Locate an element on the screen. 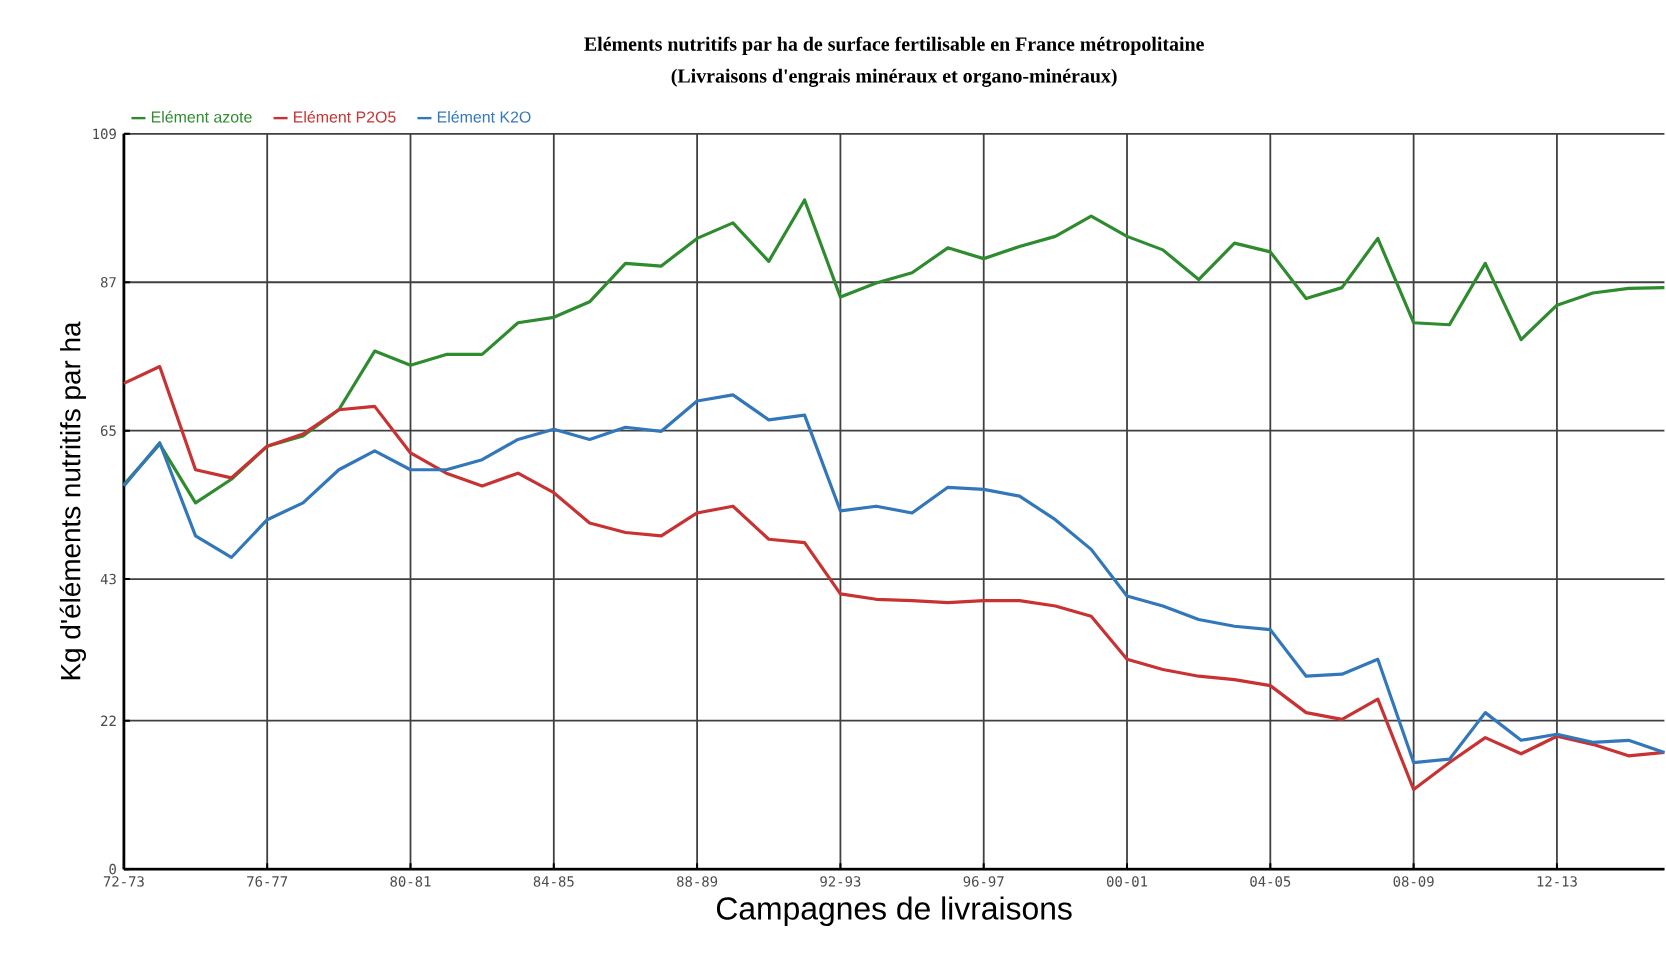 The height and width of the screenshot is (976, 1666). x-axis-title: Campagnes de livraisons is located at coordinates (894, 911).